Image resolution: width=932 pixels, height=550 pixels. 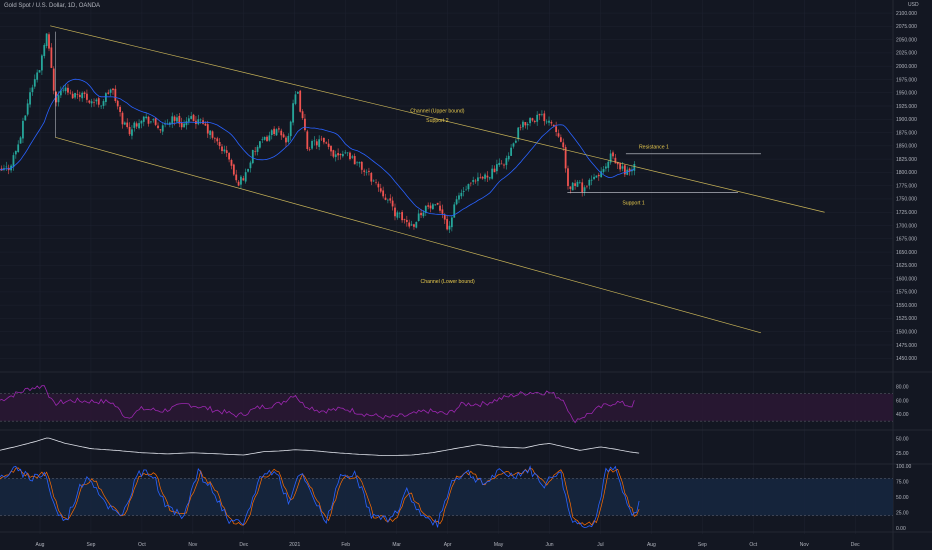 I want to click on price-tick-label: 1900.000, so click(x=906, y=120).